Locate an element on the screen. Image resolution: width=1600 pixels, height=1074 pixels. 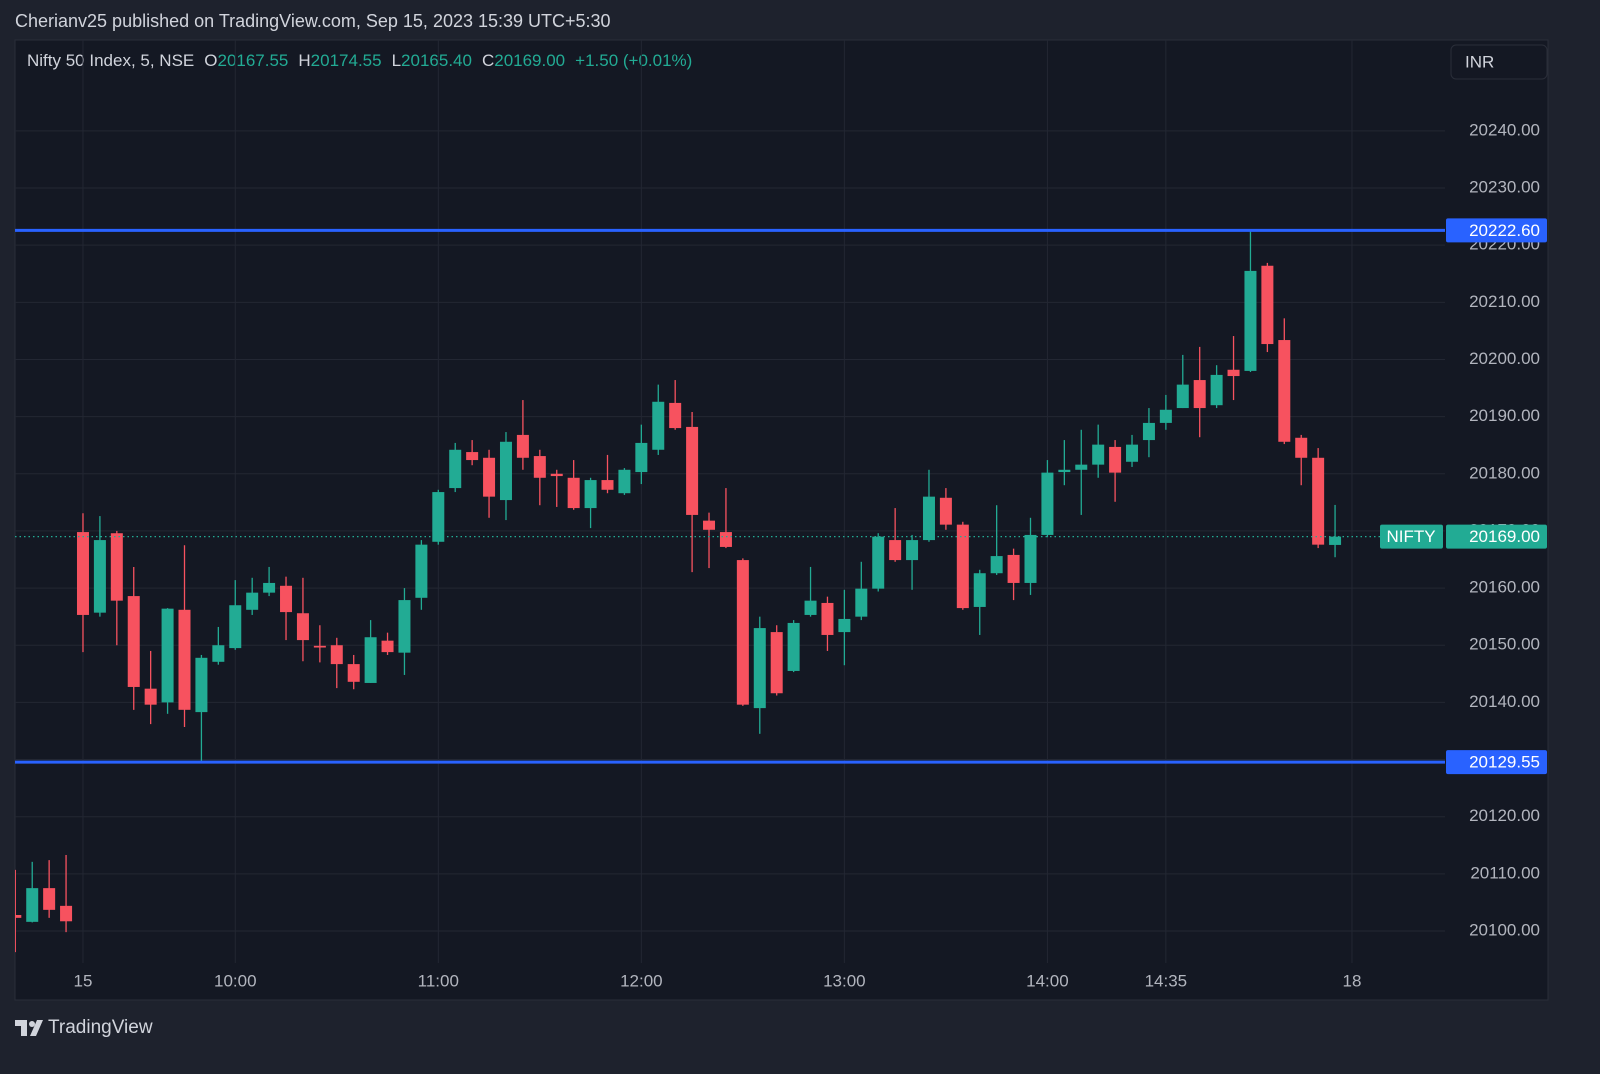
y-tick-label: 20210.00 is located at coordinates (1504, 301).